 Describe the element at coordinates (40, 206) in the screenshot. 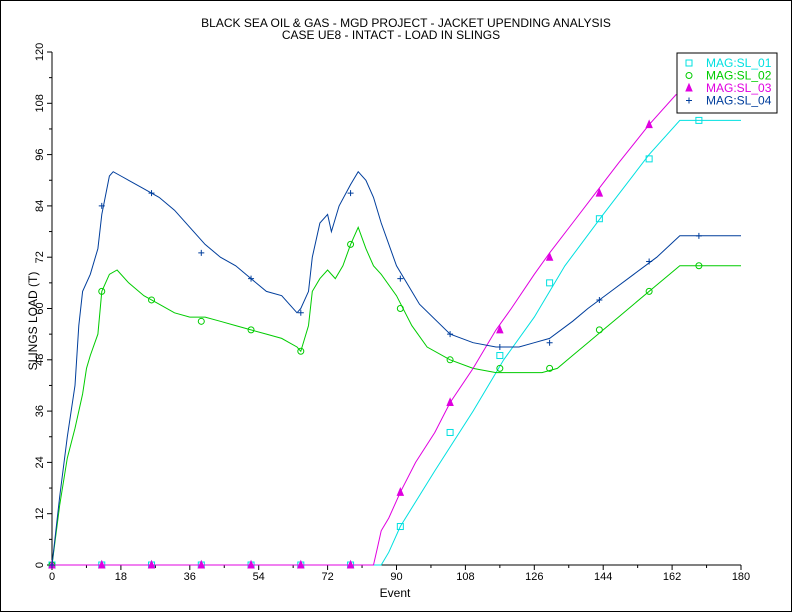

I see `y-tick-label: 84` at that location.